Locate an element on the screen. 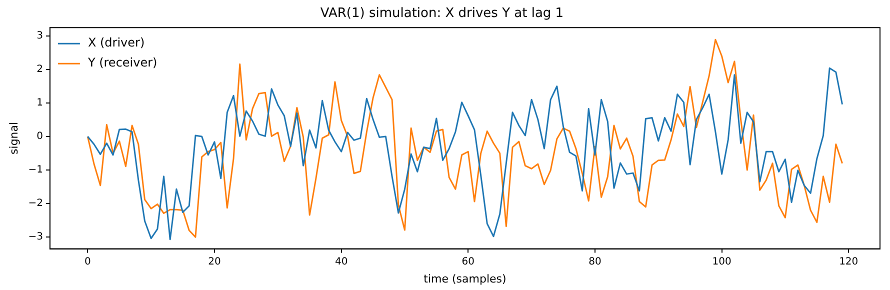 The width and height of the screenshot is (890, 290). x-tick-label: 40 is located at coordinates (341, 262).